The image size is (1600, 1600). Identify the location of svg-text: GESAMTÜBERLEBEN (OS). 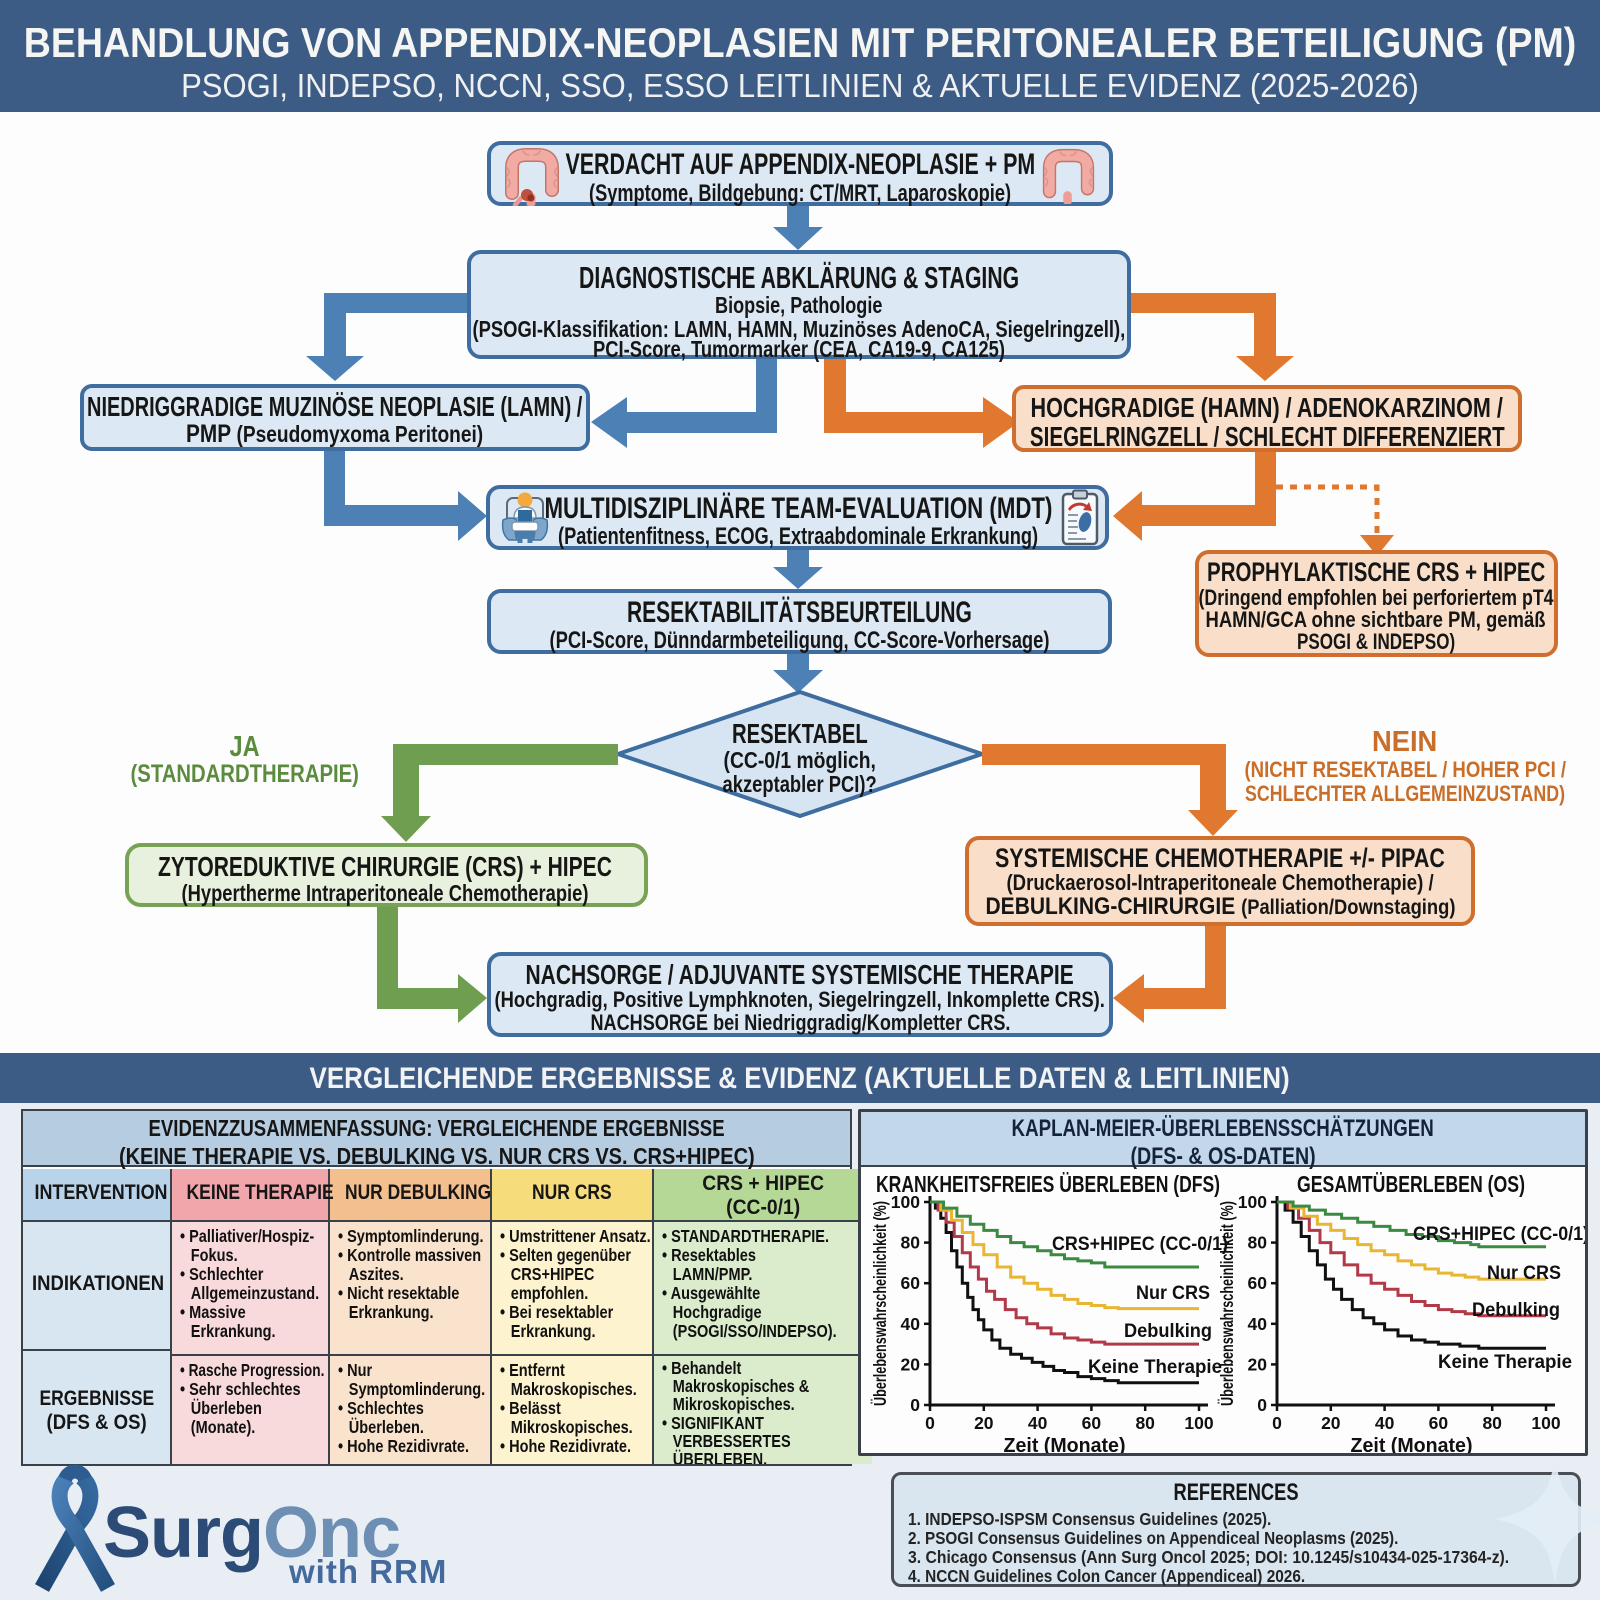
(1411, 1184).